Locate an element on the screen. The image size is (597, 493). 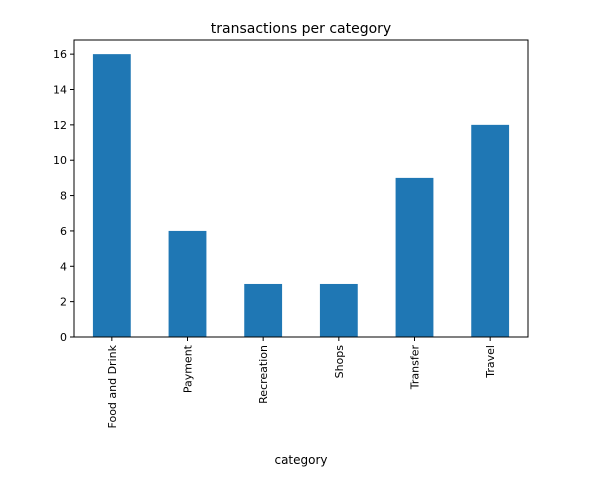
y-tick-label: 6 is located at coordinates (63, 231).